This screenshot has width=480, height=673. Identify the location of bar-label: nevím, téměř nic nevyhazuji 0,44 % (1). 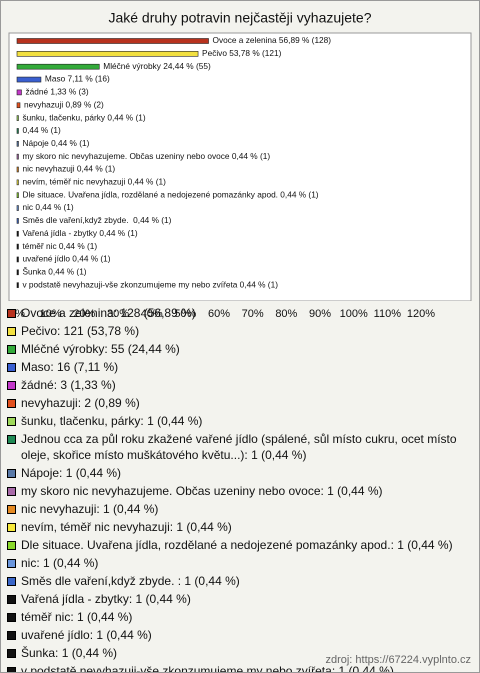
(94, 182).